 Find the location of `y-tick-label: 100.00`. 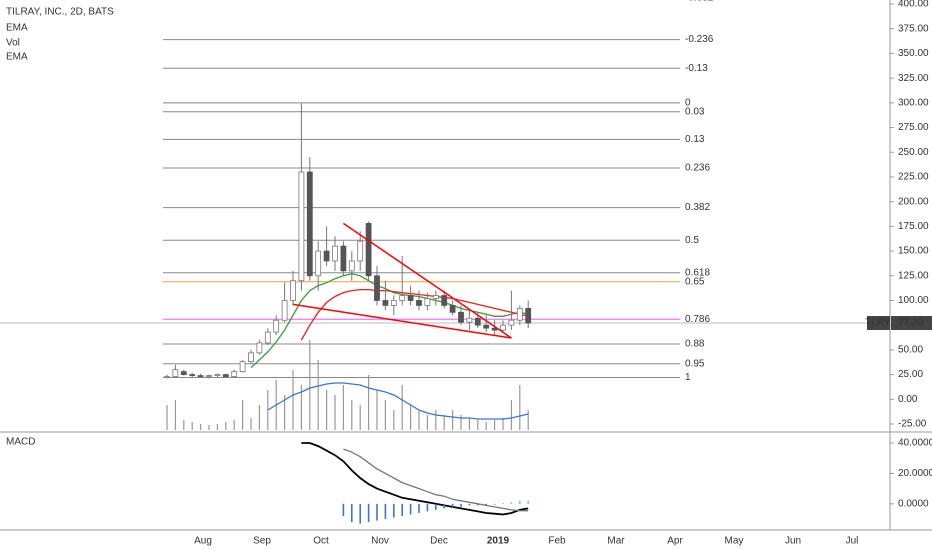

y-tick-label: 100.00 is located at coordinates (913, 300).